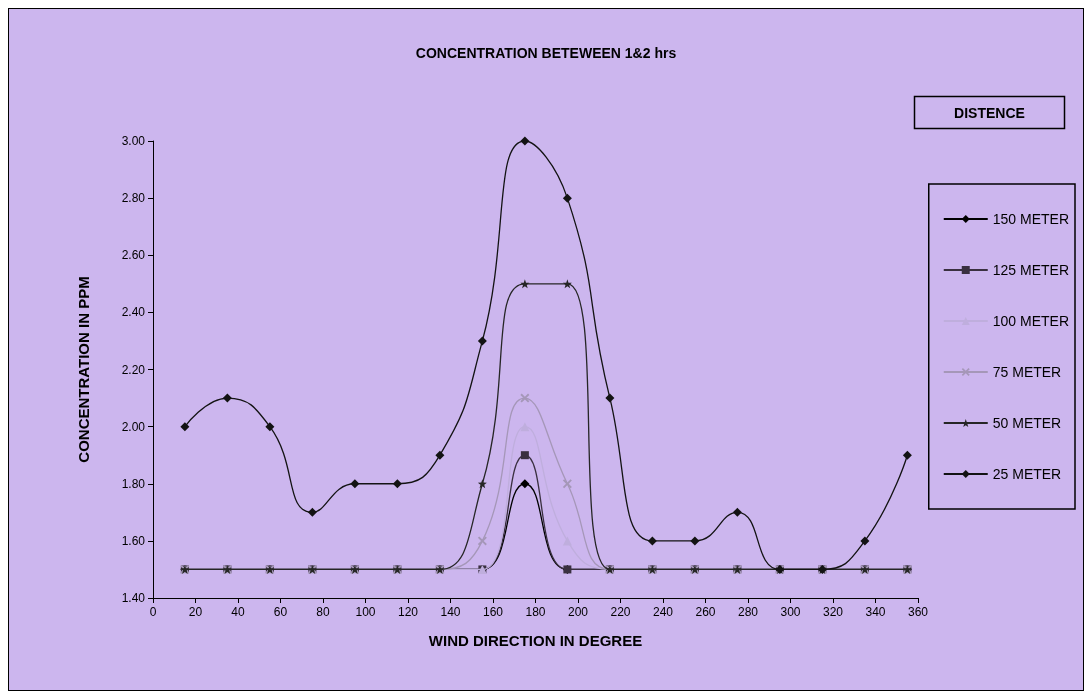 This screenshot has width=1092, height=699. I want to click on y-axis-title: CONCENTRATION IN PPM, so click(83, 369).